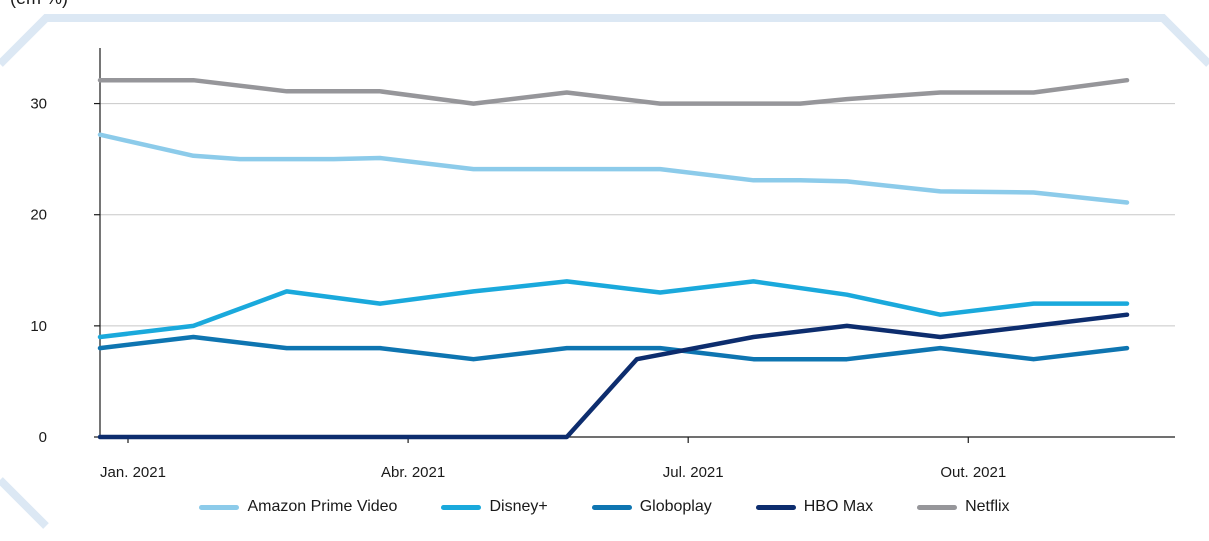 This screenshot has height=541, width=1209. Describe the element at coordinates (693, 472) in the screenshot. I see `x-tick-label: Jul. 2021` at that location.